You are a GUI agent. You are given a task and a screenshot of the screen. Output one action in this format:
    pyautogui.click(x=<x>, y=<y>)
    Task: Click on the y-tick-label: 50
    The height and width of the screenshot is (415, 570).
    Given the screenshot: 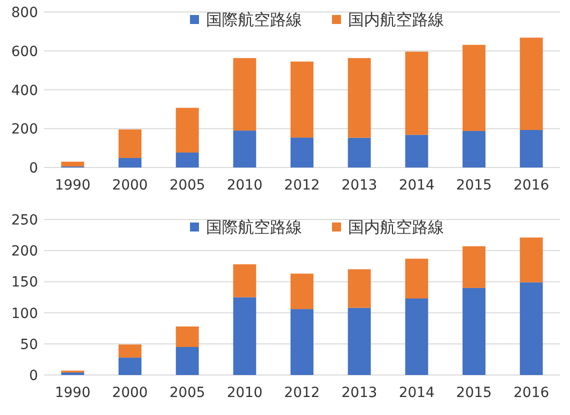 What is the action you would take?
    pyautogui.click(x=29, y=344)
    